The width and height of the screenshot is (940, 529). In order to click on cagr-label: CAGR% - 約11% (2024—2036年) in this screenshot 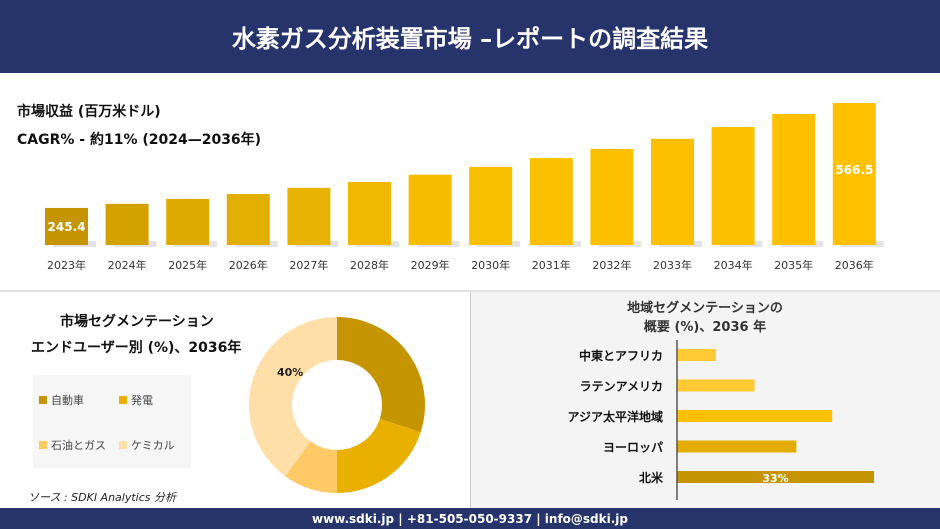, I will do `click(139, 140)`.